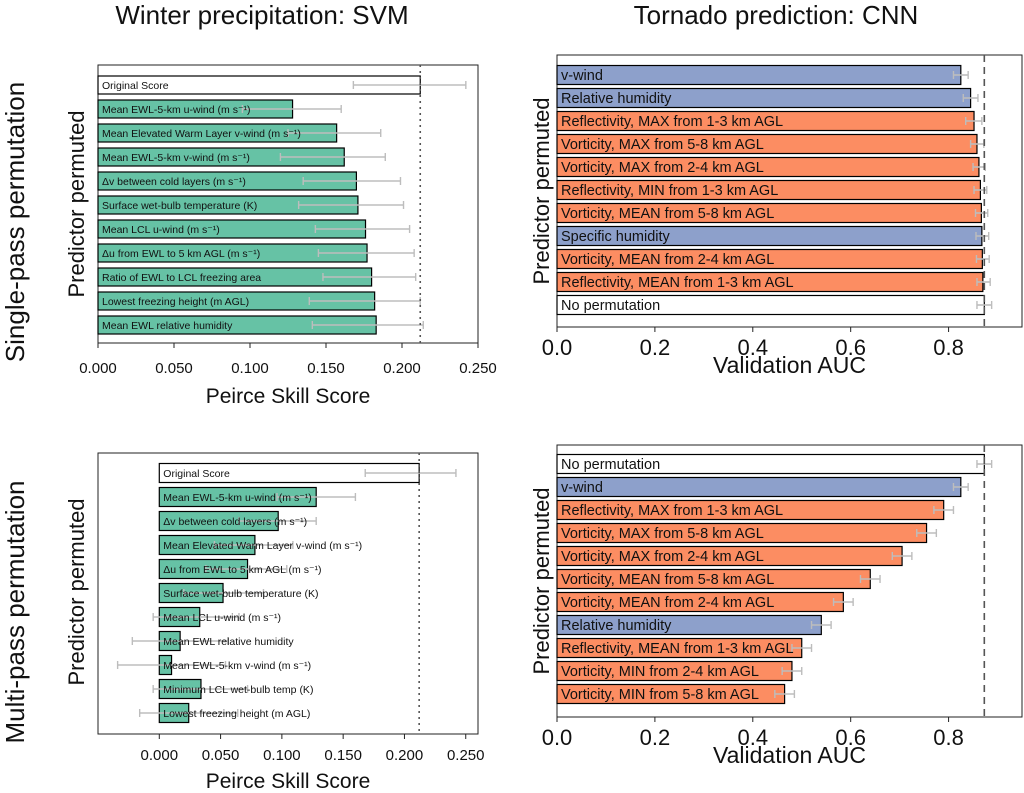  What do you see at coordinates (616, 237) in the screenshot?
I see `bar-label: Specific humidity` at bounding box center [616, 237].